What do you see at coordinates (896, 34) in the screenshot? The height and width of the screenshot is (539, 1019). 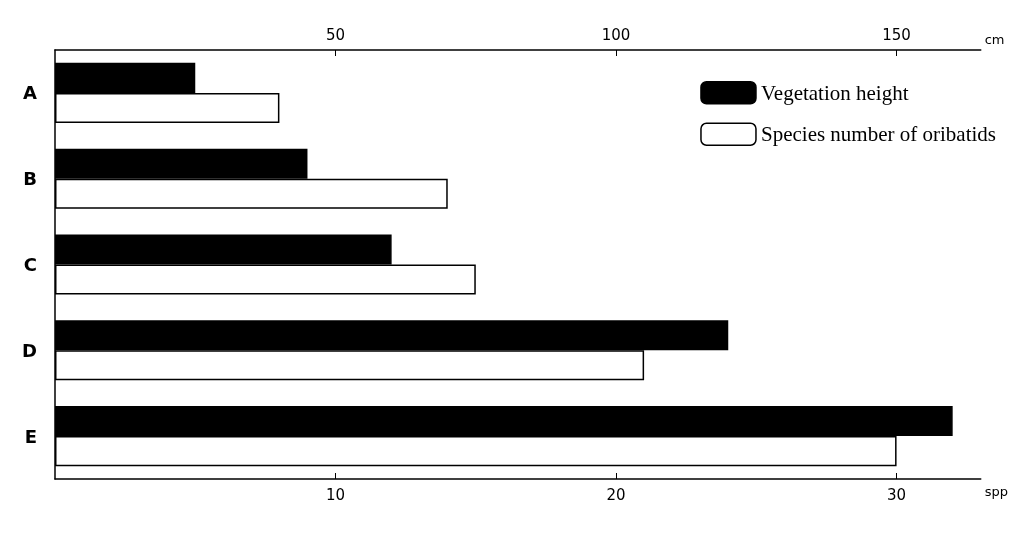 I see `x2-tick-label: 150` at bounding box center [896, 34].